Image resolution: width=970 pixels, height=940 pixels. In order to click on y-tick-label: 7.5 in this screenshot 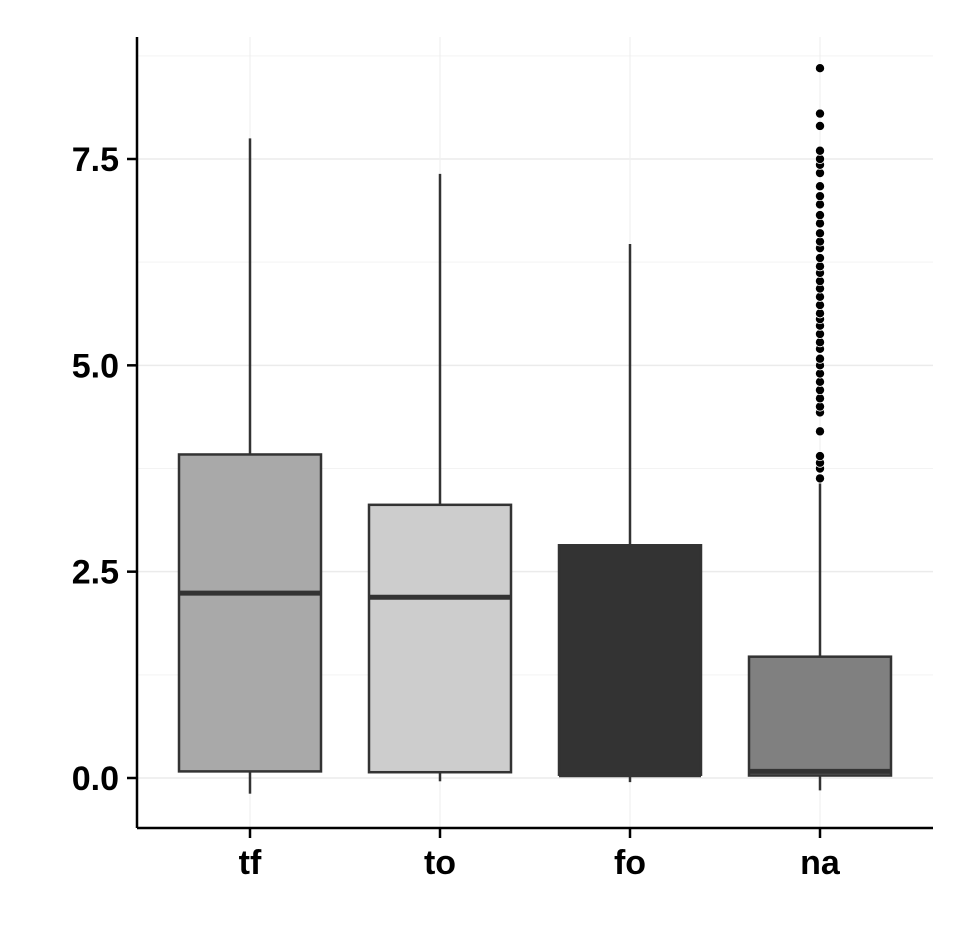, I will do `click(95, 160)`.